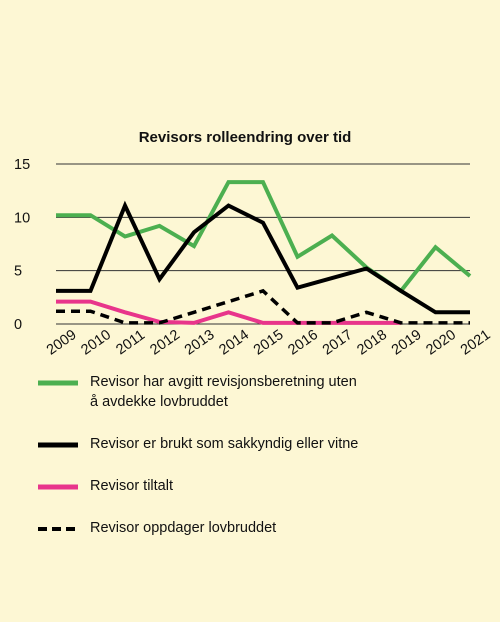  I want to click on x-tick-label: 2011, so click(130, 342).